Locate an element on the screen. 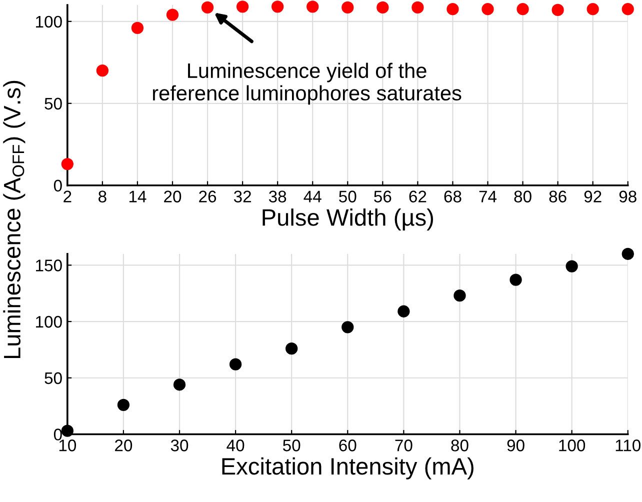 This screenshot has width=642, height=502. x-tick-label: 32 is located at coordinates (242, 196).